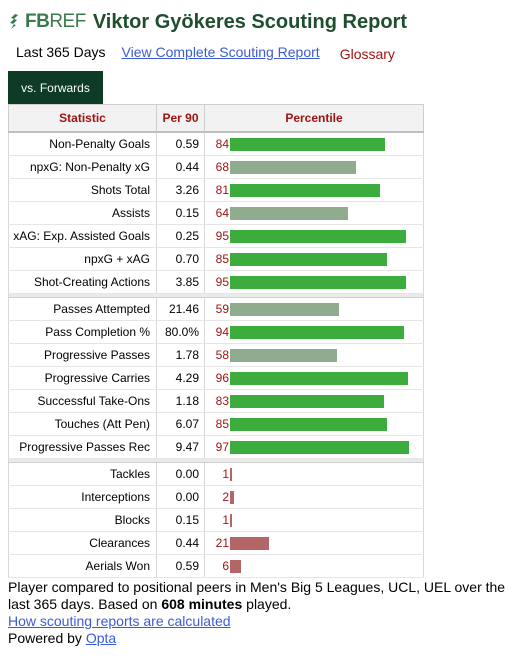  Describe the element at coordinates (180, 309) in the screenshot. I see `per90-value: 21.46` at that location.